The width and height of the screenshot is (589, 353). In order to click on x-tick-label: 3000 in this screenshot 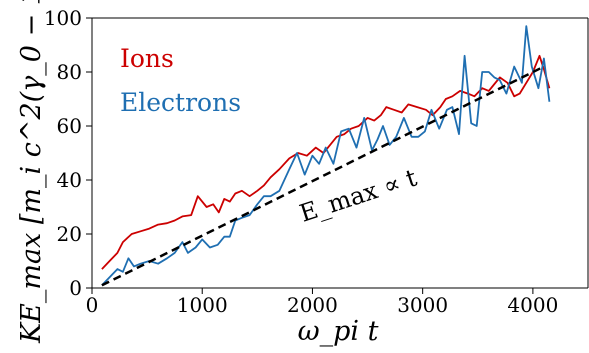, I will do `click(422, 305)`.